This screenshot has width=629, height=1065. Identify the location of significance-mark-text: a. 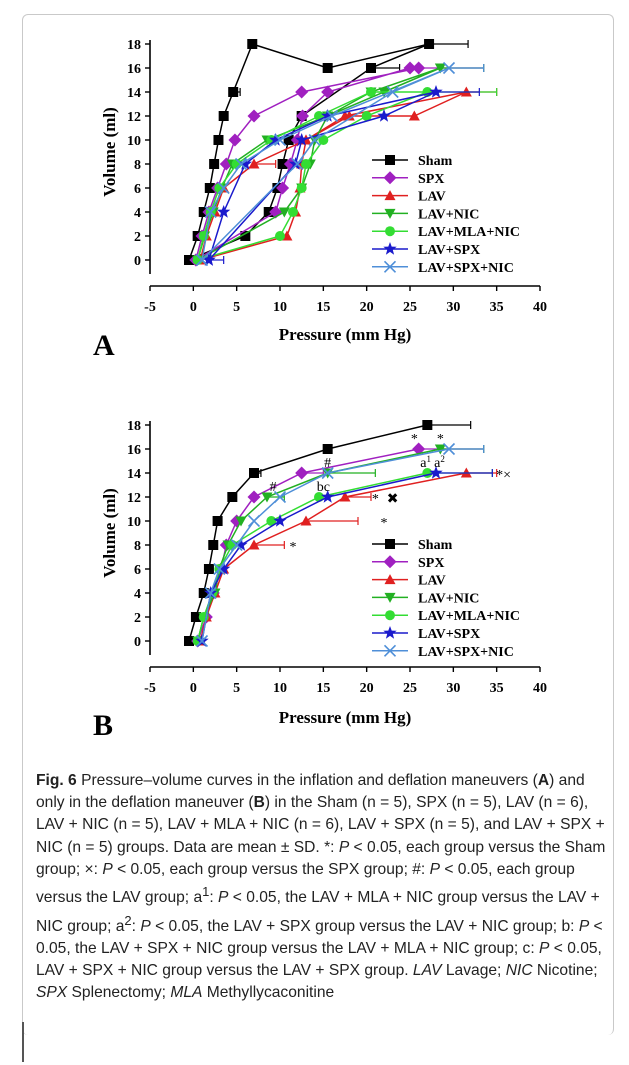
(437, 463).